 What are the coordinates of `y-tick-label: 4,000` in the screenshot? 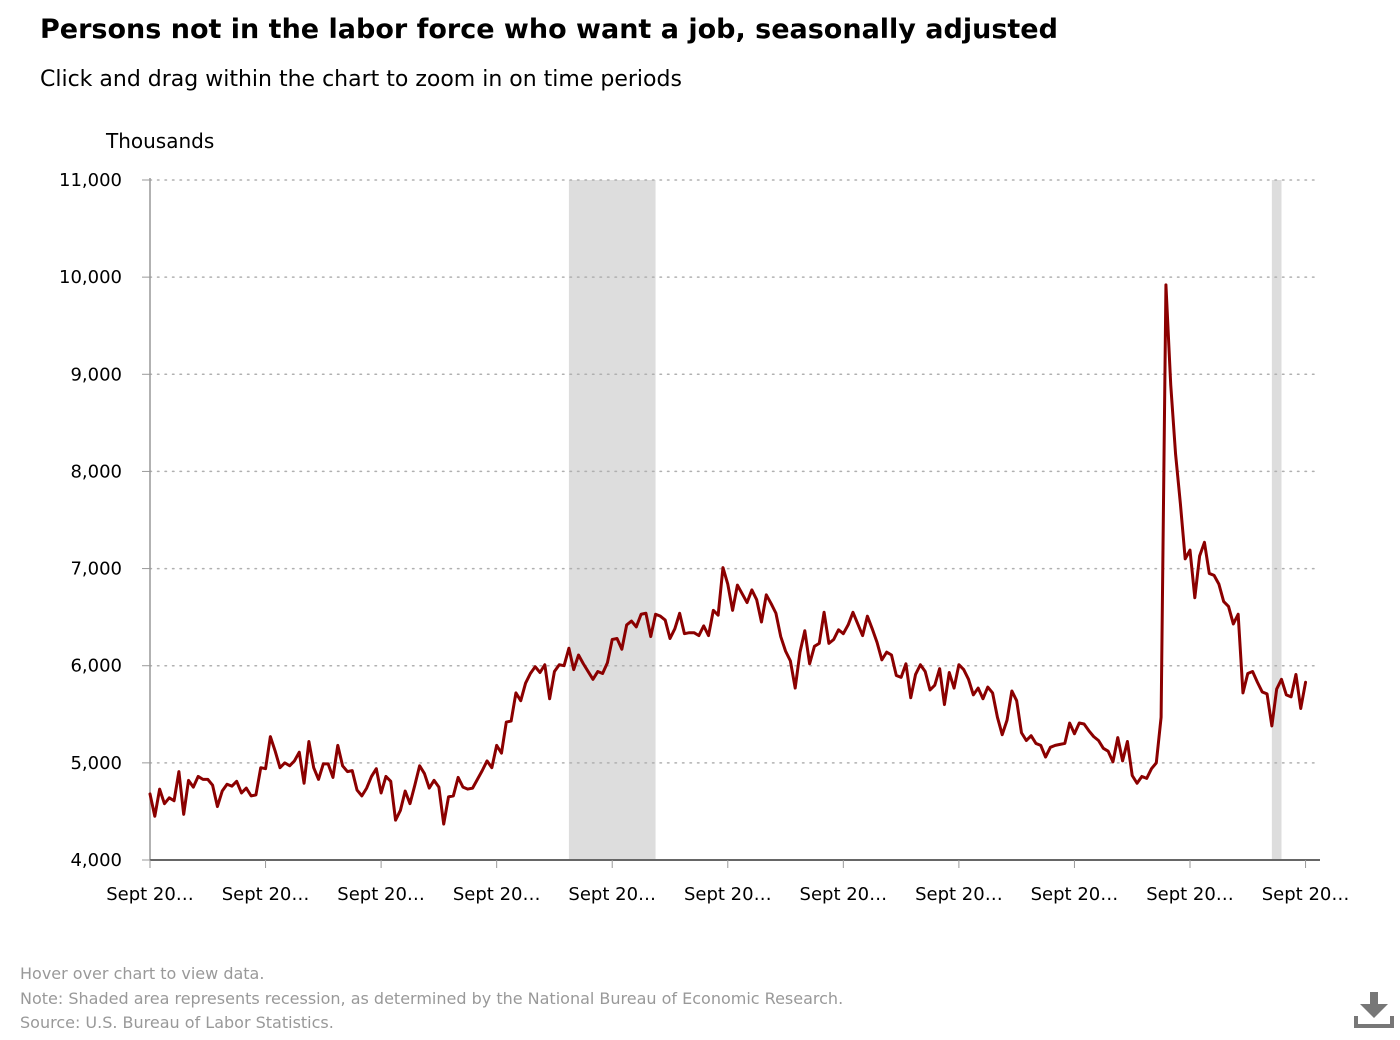 It's located at (96, 860).